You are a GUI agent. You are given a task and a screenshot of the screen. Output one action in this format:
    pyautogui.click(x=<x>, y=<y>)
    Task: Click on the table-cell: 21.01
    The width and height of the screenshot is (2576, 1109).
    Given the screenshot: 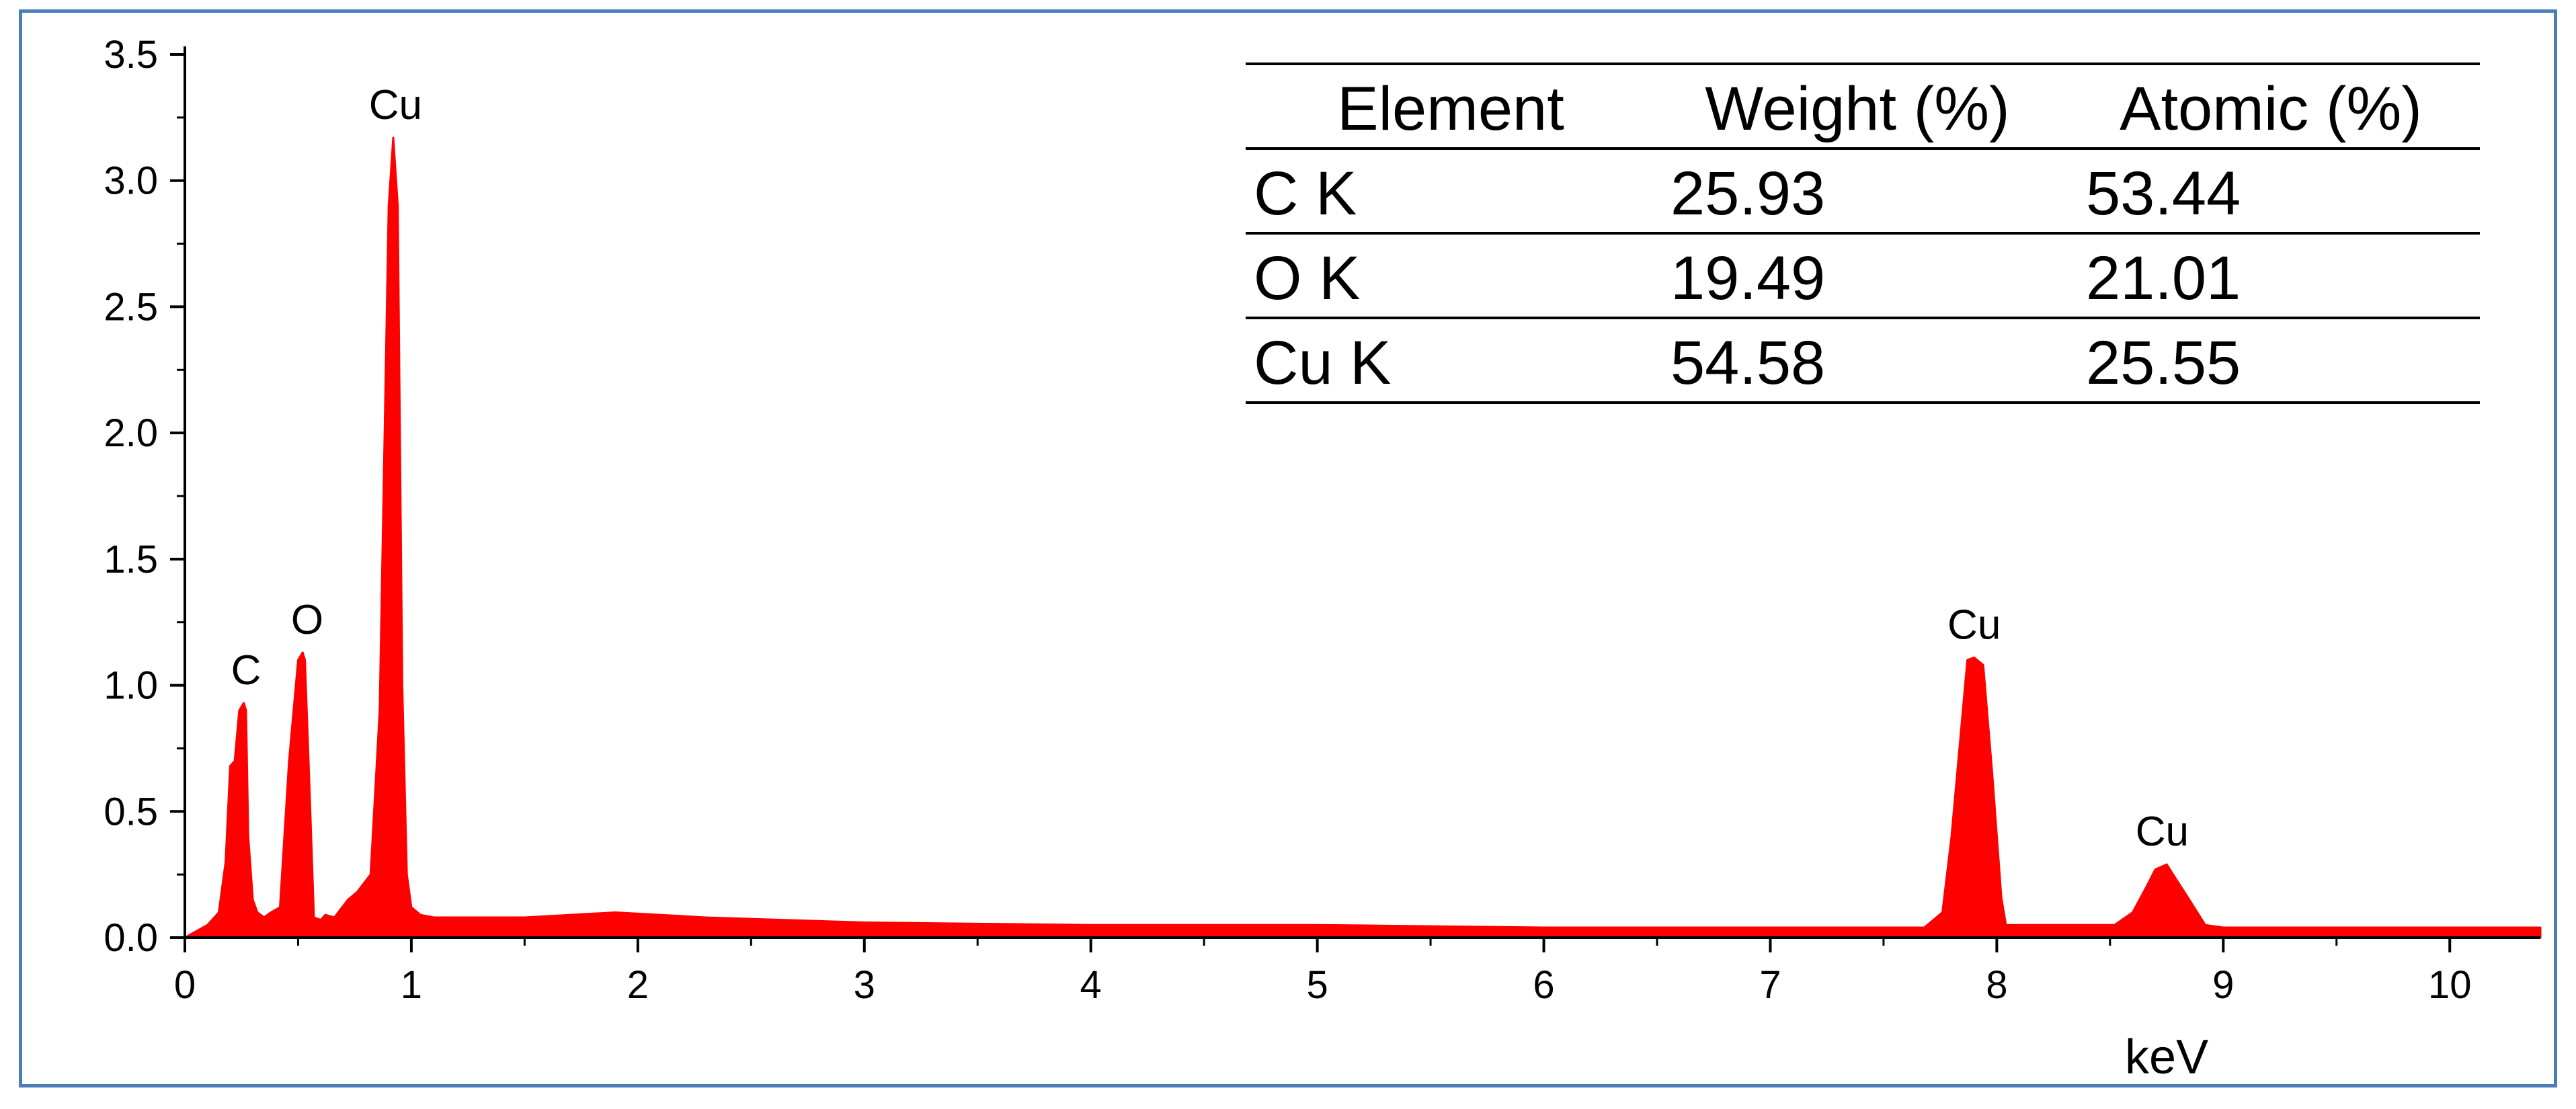 What is the action you would take?
    pyautogui.click(x=2163, y=278)
    